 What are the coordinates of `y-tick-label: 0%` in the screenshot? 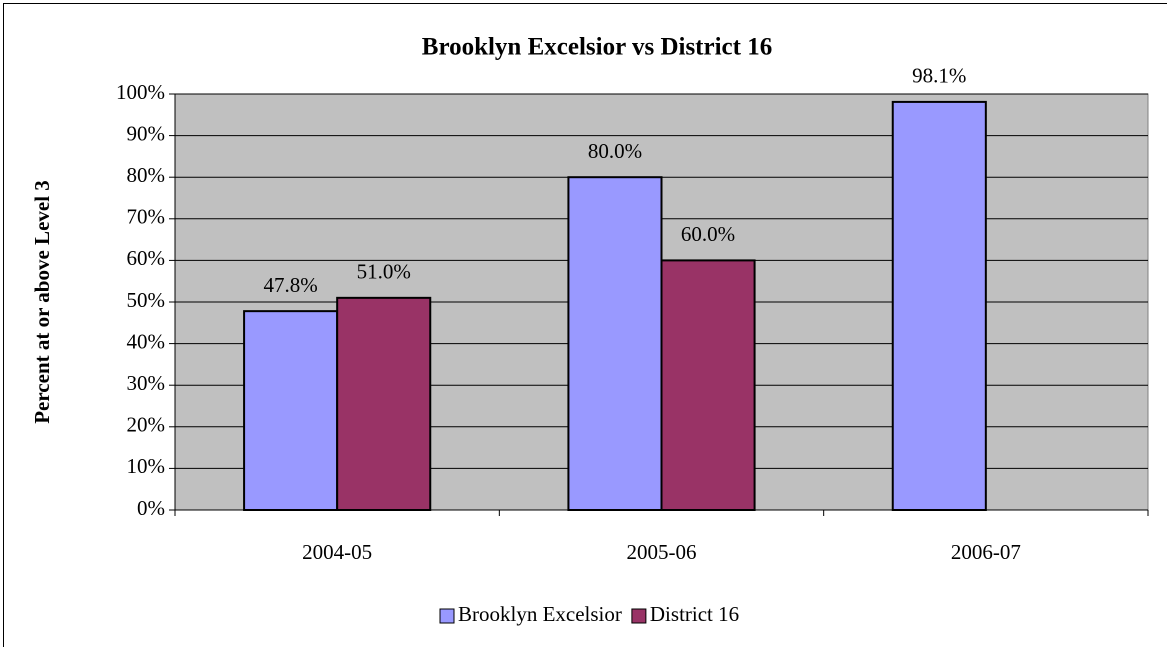 It's located at (151, 508).